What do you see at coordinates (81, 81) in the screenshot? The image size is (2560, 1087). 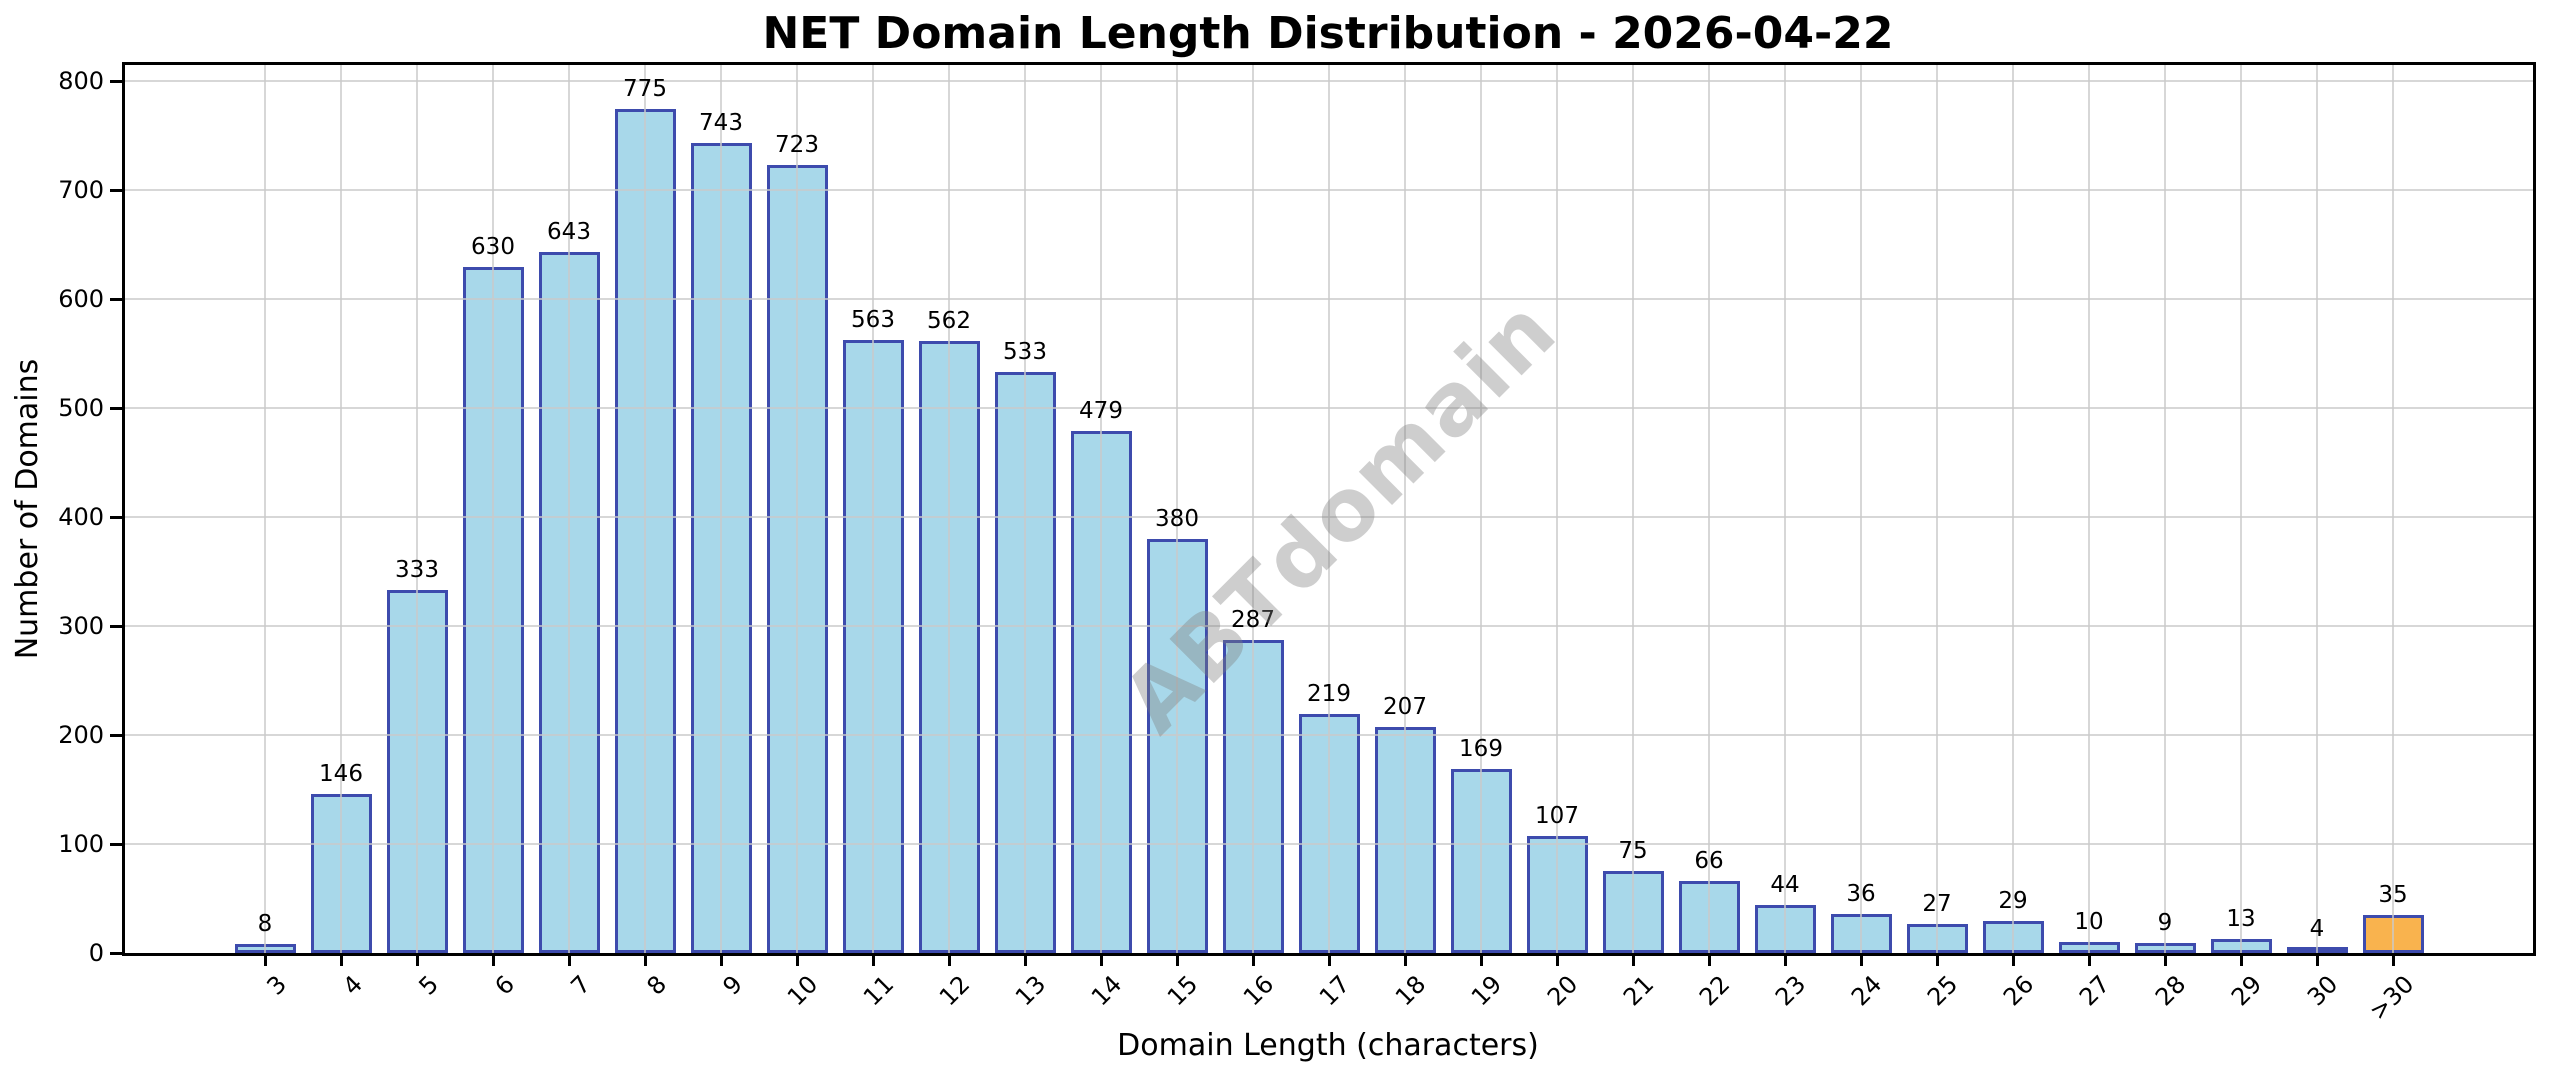 I see `y-tick-label: 800` at bounding box center [81, 81].